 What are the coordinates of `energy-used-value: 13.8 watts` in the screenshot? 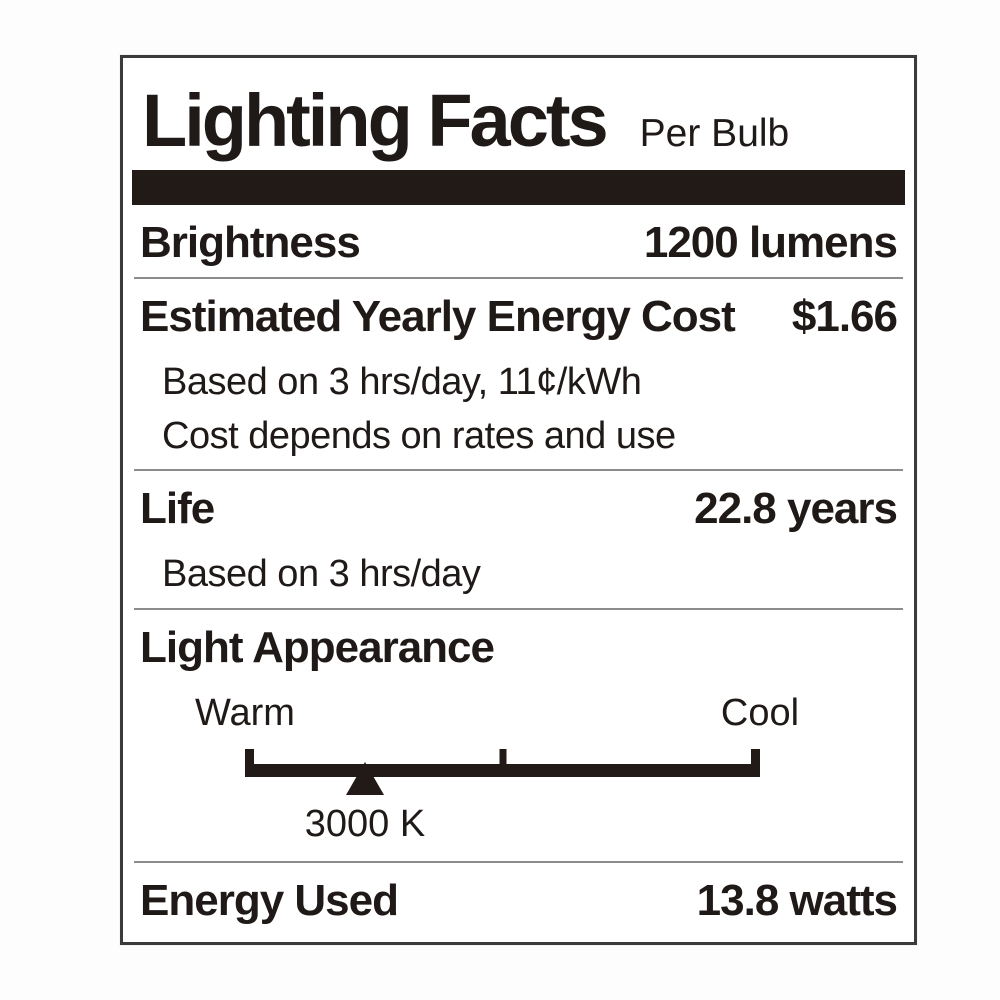 It's located at (797, 900).